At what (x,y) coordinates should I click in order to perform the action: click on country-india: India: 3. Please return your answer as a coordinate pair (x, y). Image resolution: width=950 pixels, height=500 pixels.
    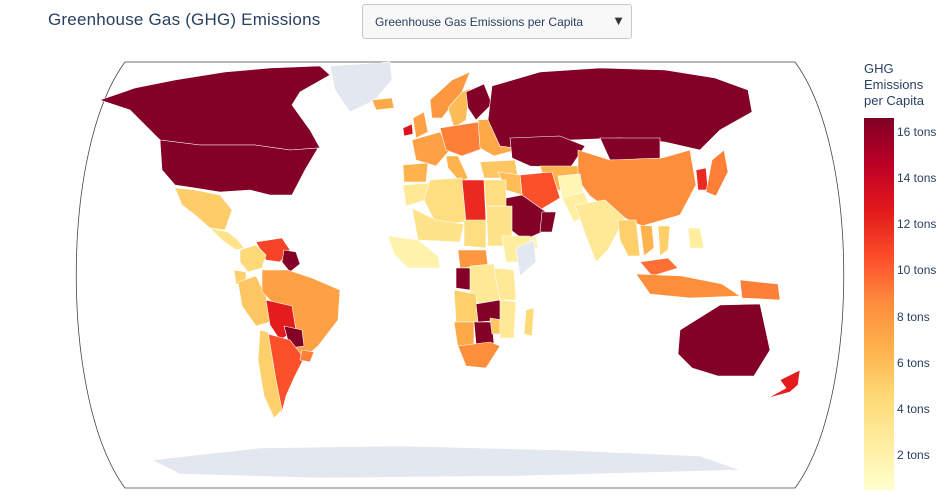
    Looking at the image, I should click on (600, 231).